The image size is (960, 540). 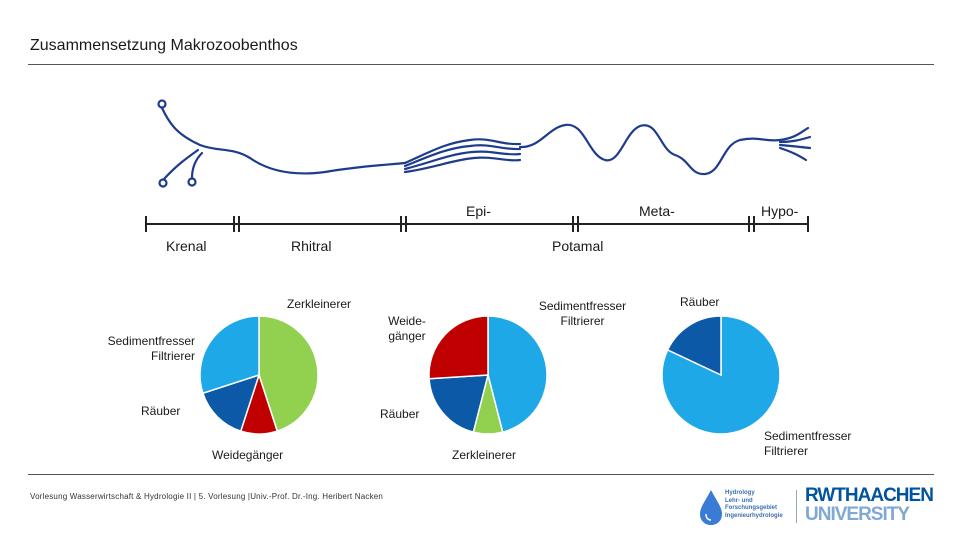 What do you see at coordinates (578, 246) in the screenshot?
I see `zone-potamal-label: Potamal` at bounding box center [578, 246].